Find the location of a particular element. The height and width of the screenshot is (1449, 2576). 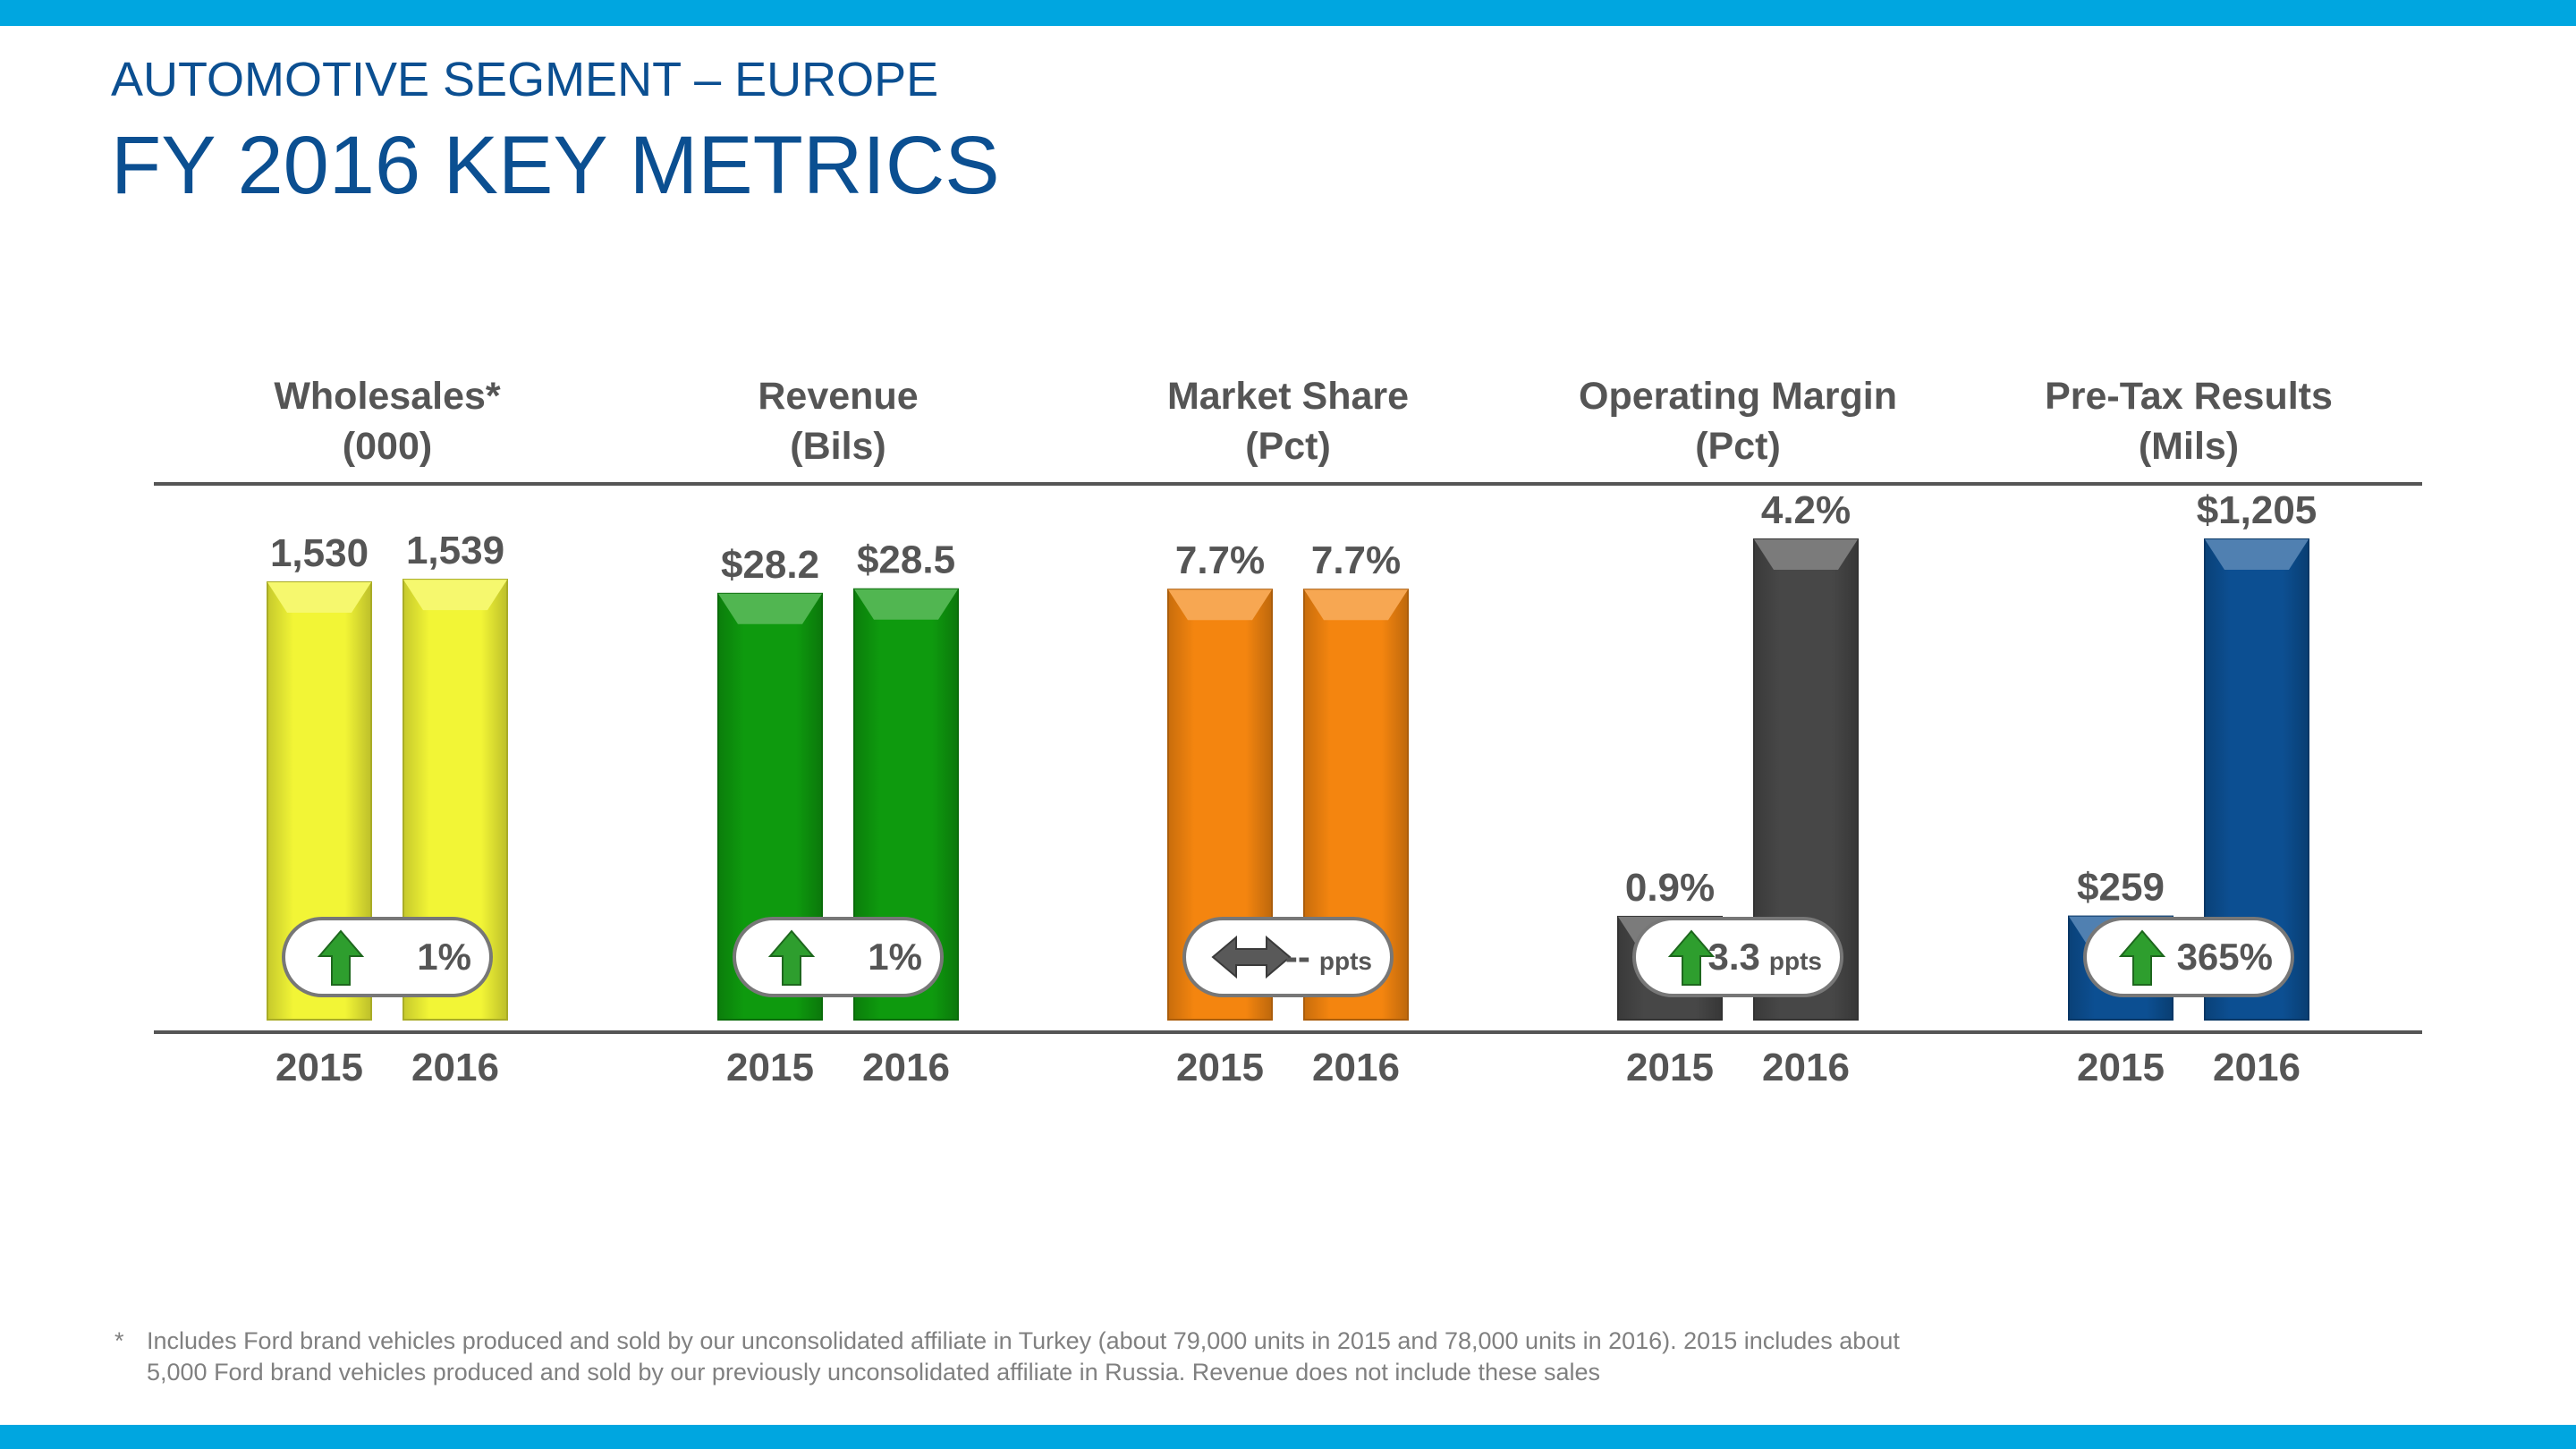

value-label: 1,530 is located at coordinates (319, 553).